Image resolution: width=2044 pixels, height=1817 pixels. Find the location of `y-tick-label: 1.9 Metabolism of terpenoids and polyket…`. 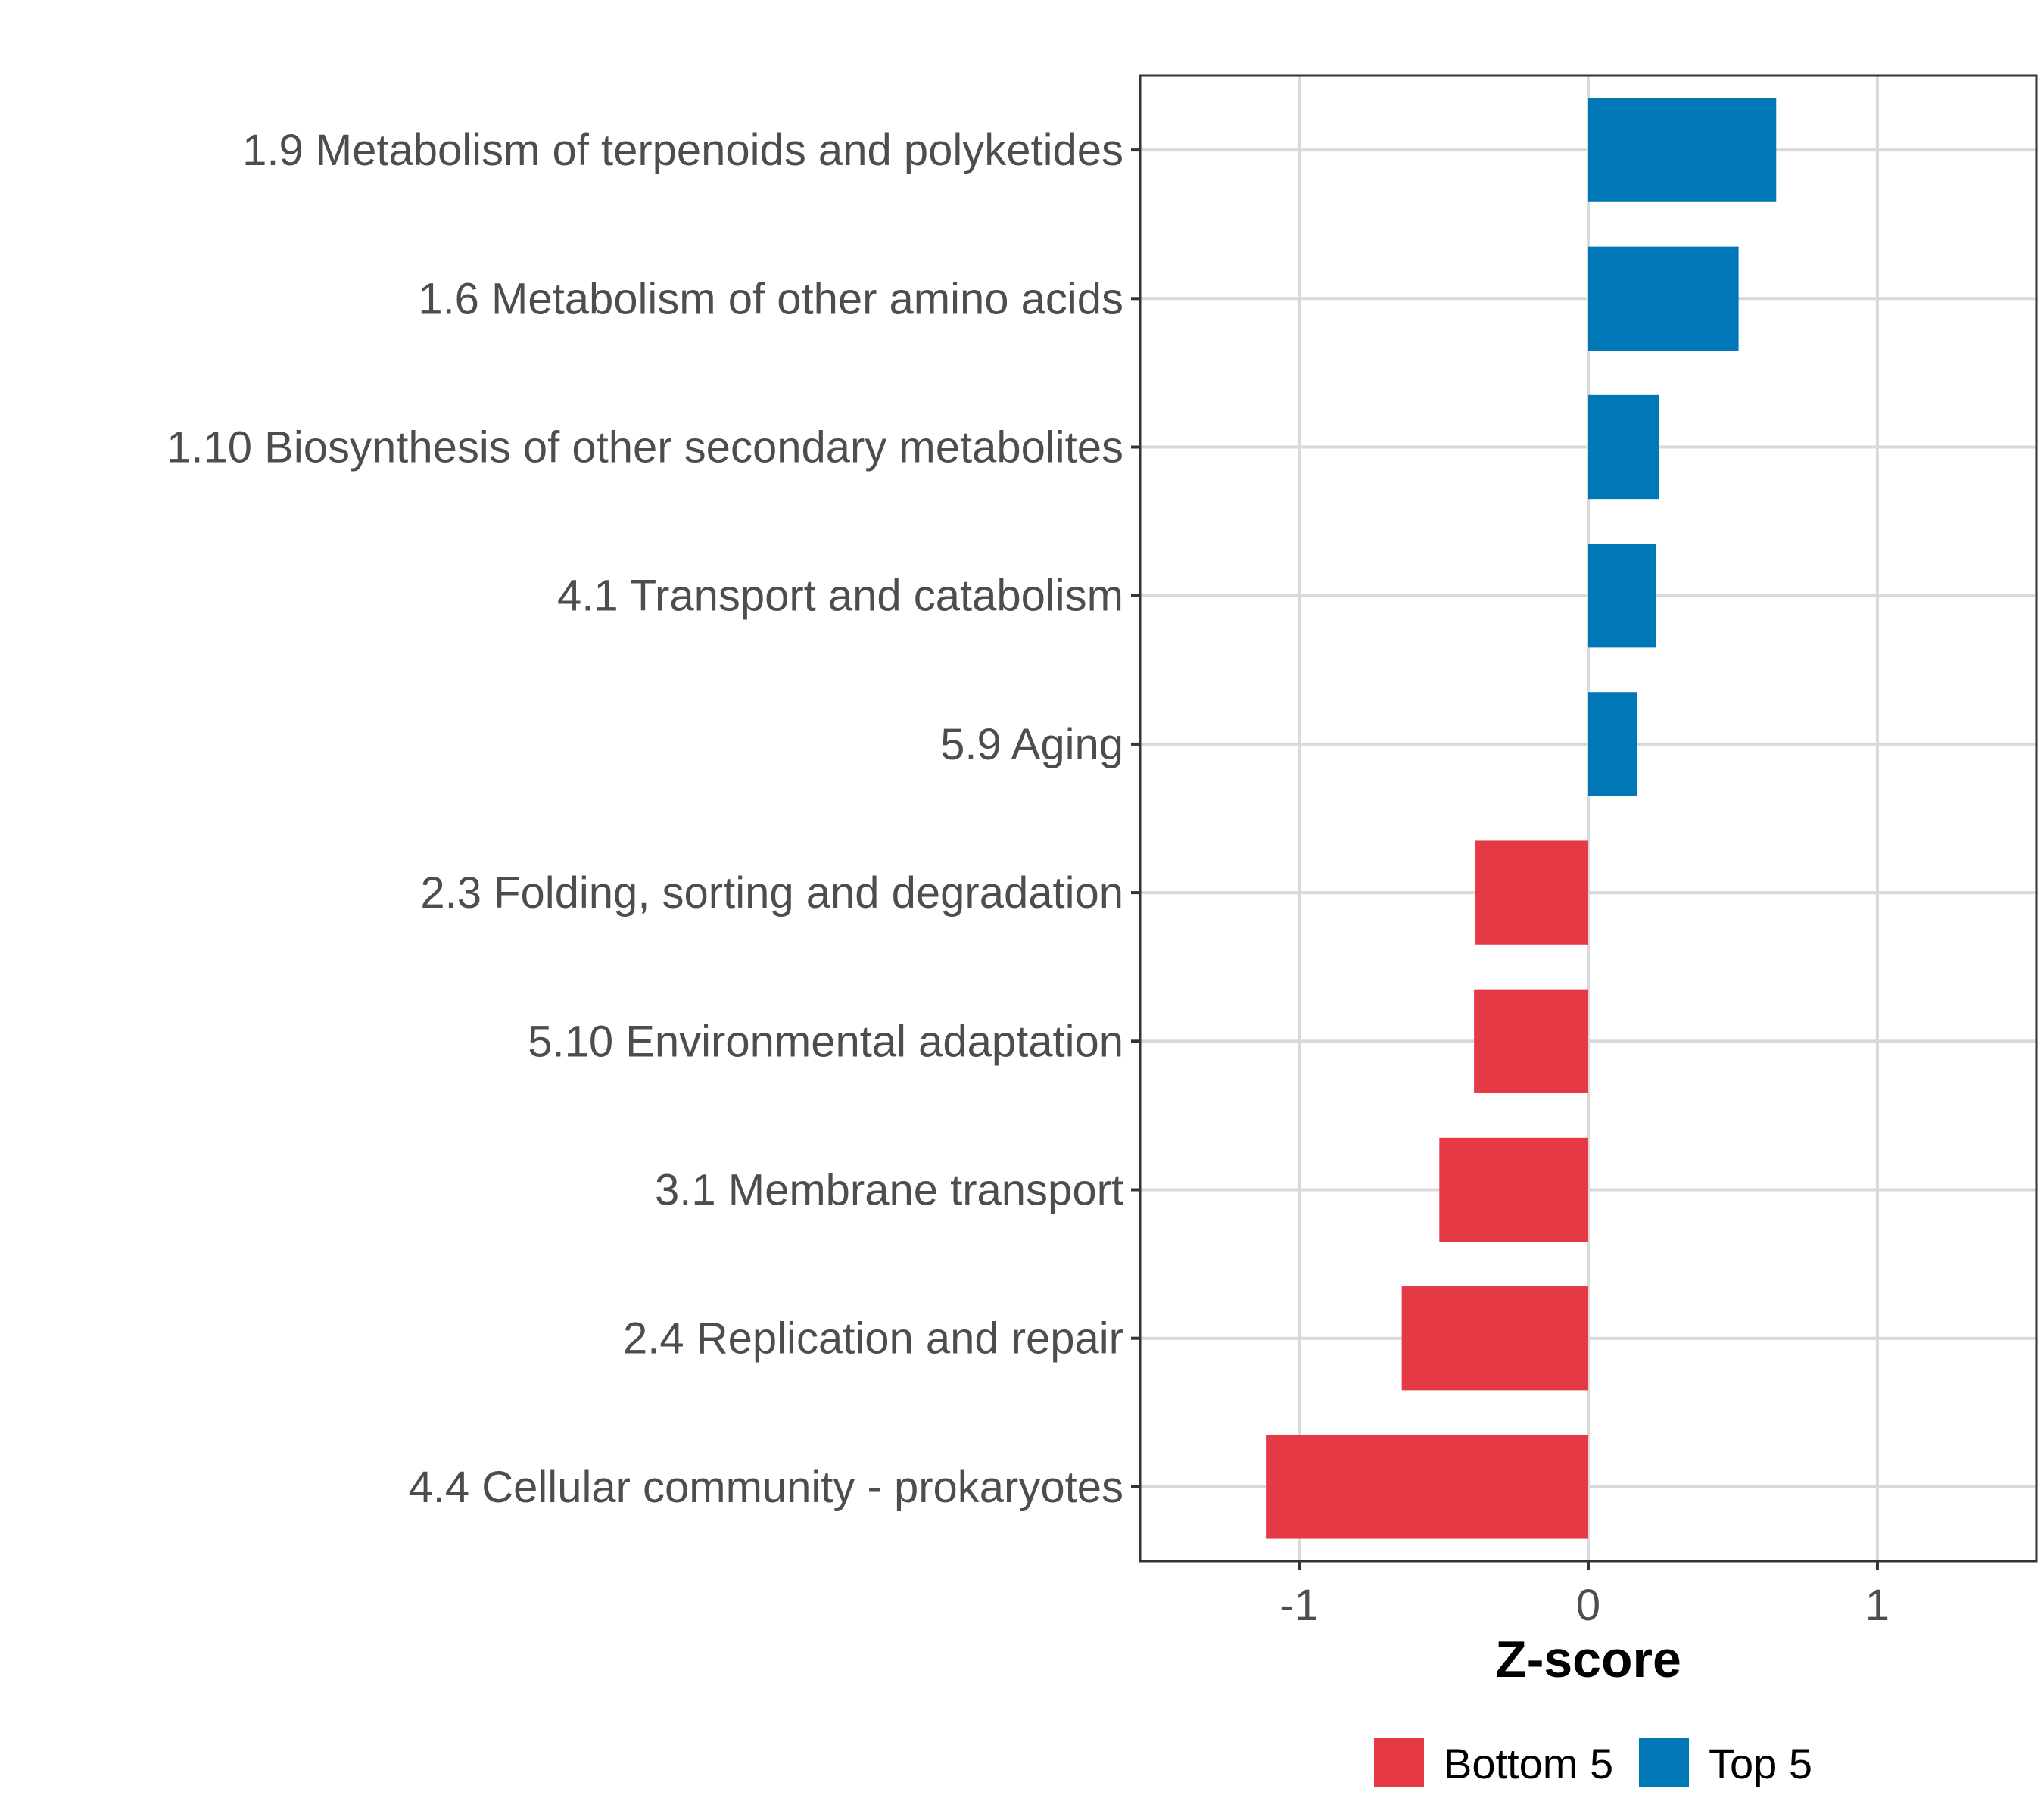

y-tick-label: 1.9 Metabolism of terpenoids and polyket… is located at coordinates (682, 150).